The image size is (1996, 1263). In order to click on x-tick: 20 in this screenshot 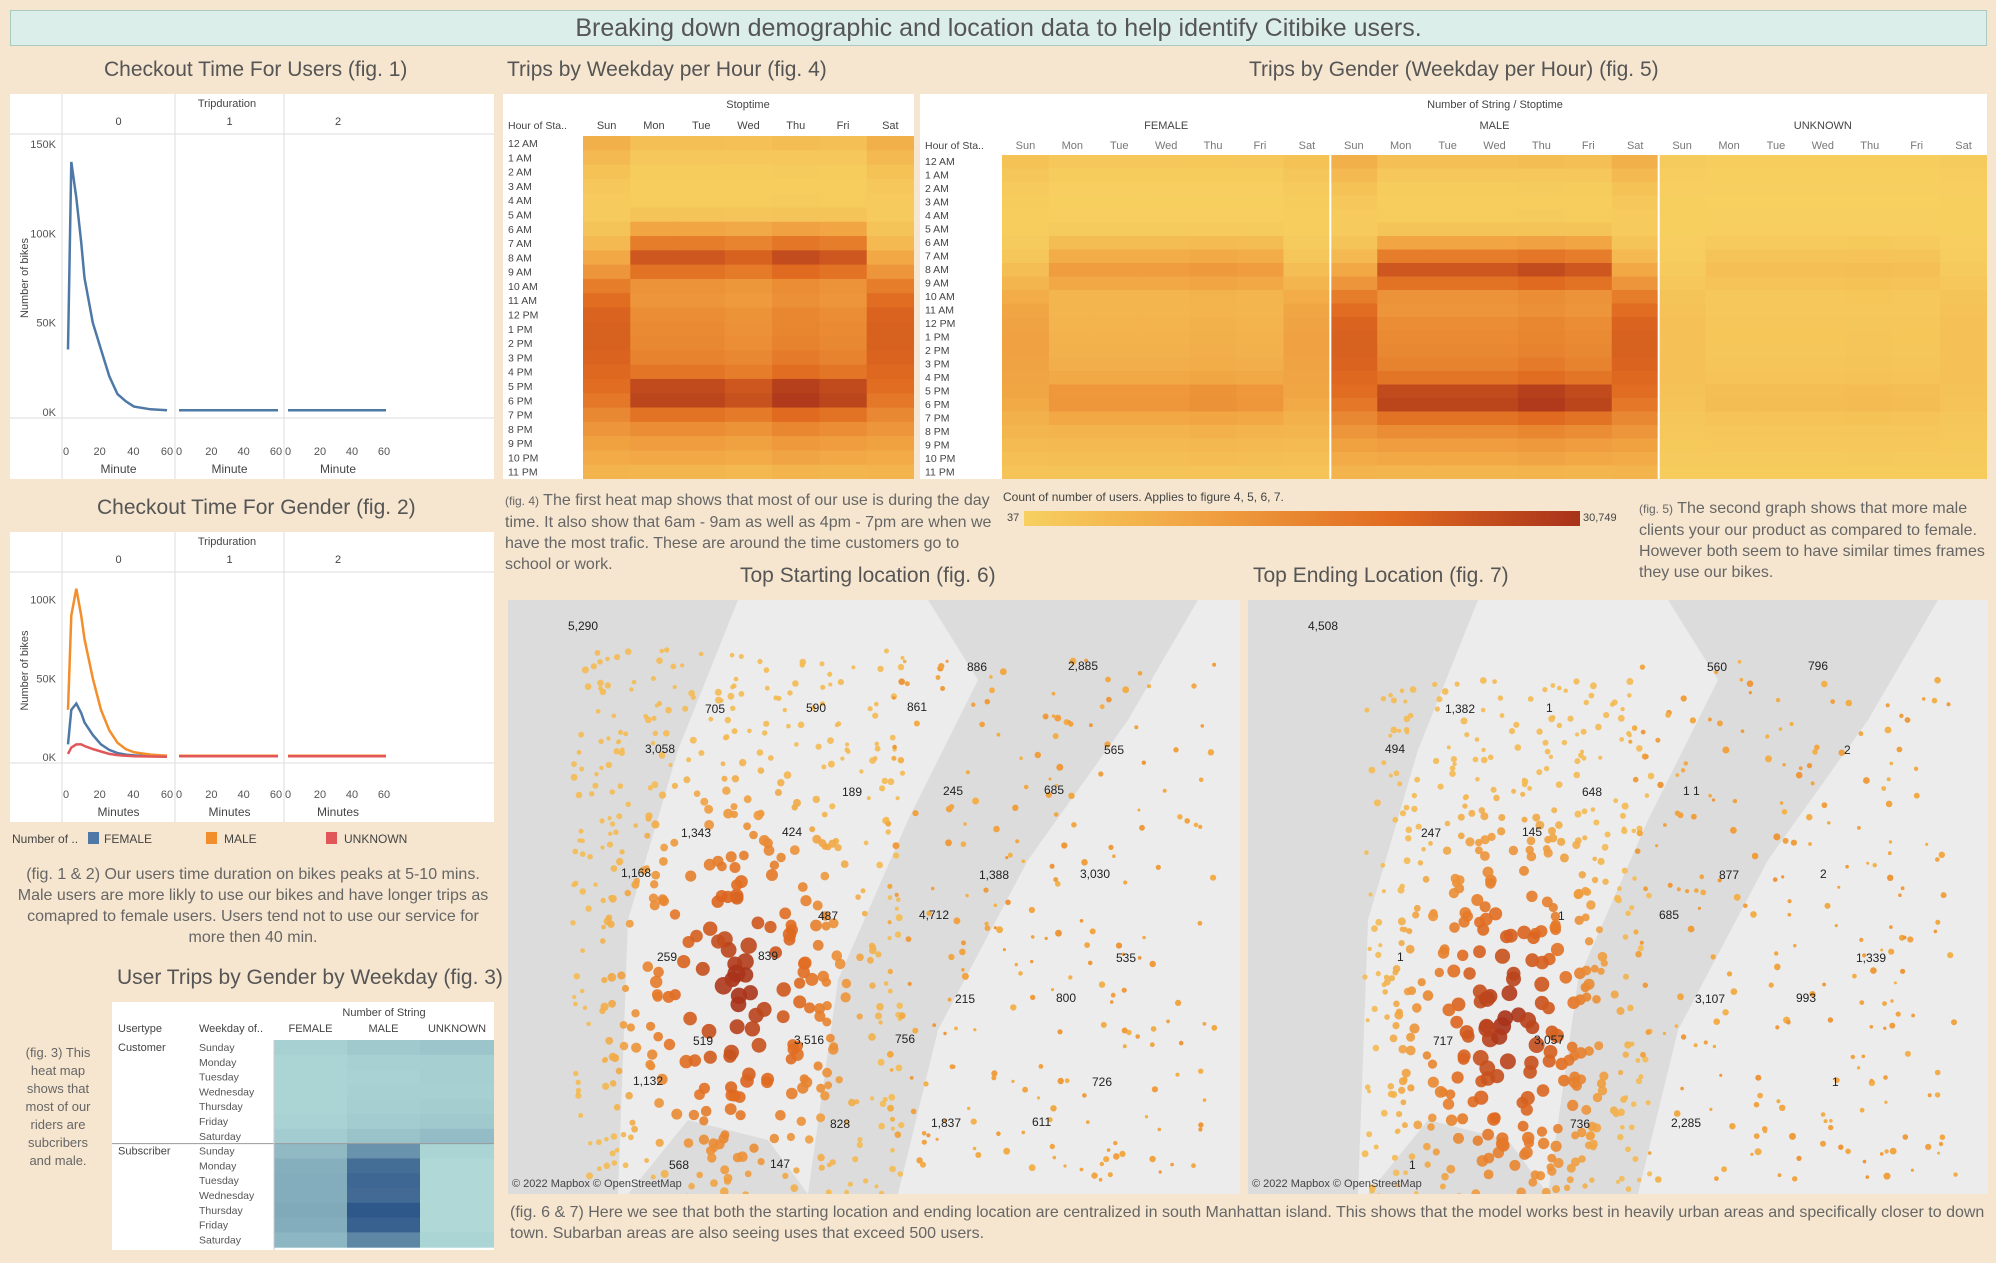, I will do `click(211, 452)`.